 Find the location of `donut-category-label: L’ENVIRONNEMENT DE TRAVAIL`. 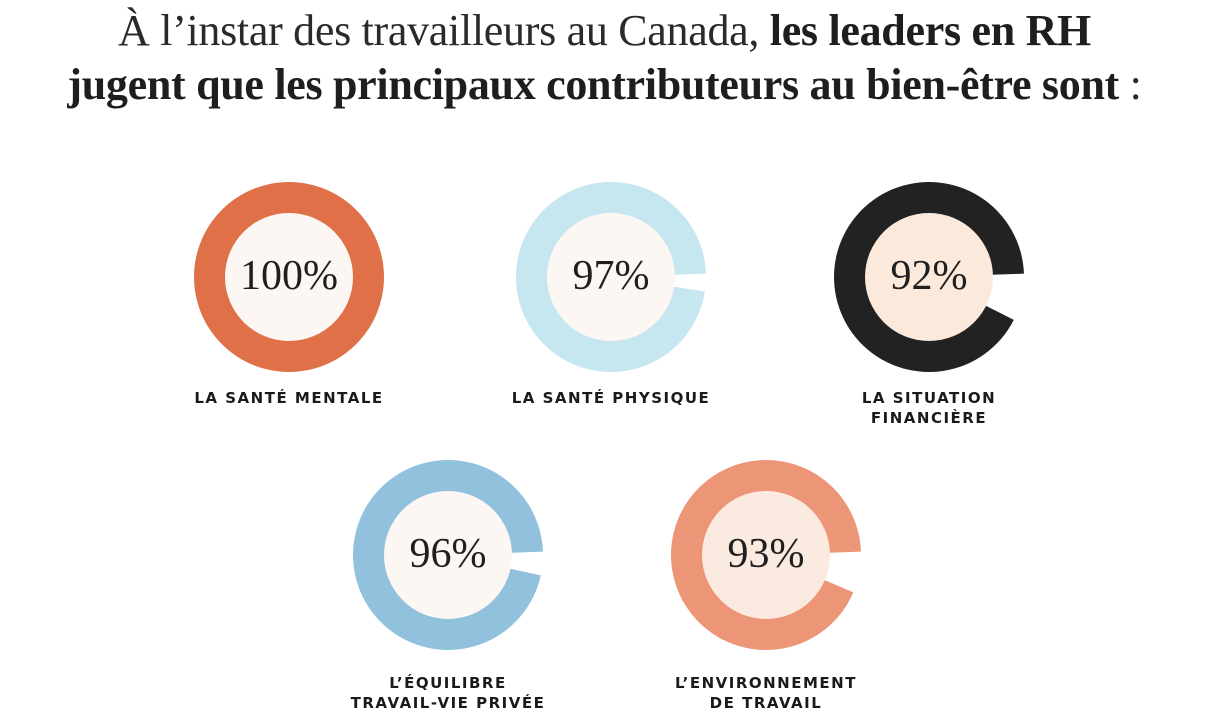

donut-category-label: L’ENVIRONNEMENT DE TRAVAIL is located at coordinates (766, 693).